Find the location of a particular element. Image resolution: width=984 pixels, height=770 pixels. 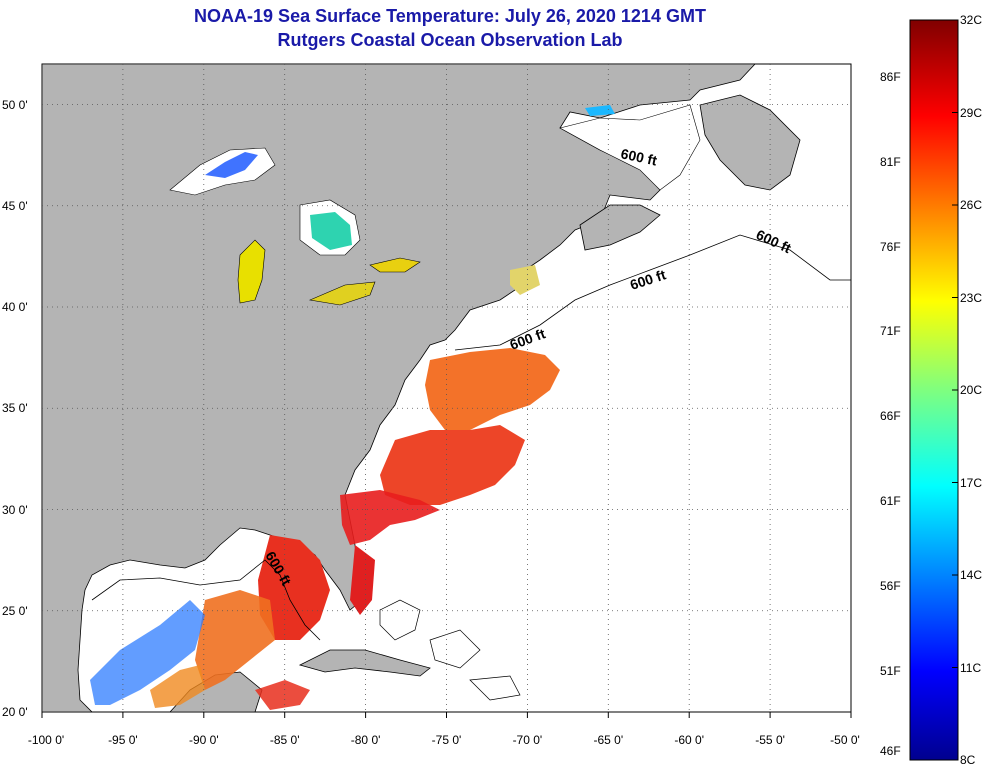

gulf-st-lawrence is located at coordinates (630, 147).